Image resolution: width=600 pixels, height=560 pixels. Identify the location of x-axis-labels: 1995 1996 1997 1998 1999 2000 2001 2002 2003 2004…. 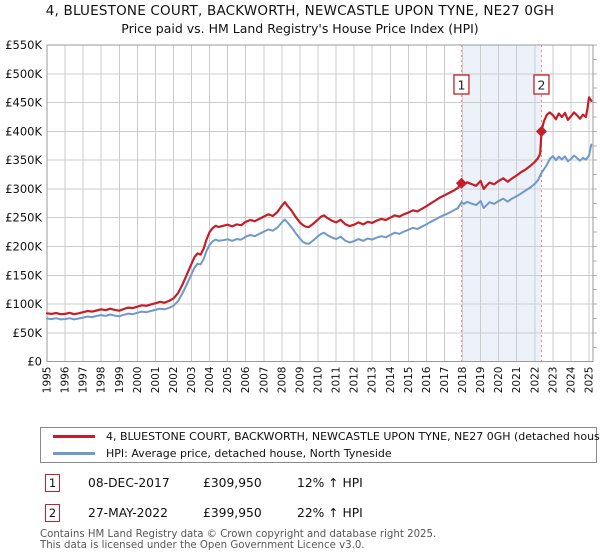
(319, 379).